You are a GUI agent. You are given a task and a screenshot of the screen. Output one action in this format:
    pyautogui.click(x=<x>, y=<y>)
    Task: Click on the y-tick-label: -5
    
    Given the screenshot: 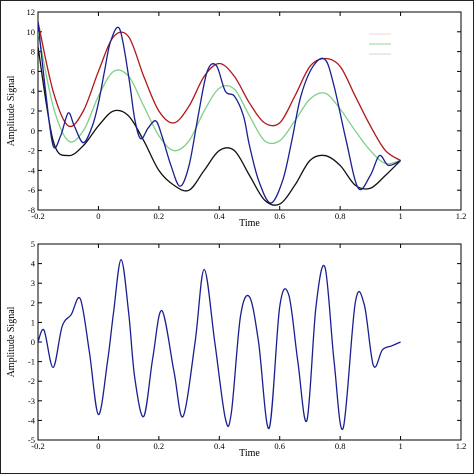 What is the action you would take?
    pyautogui.click(x=31, y=440)
    